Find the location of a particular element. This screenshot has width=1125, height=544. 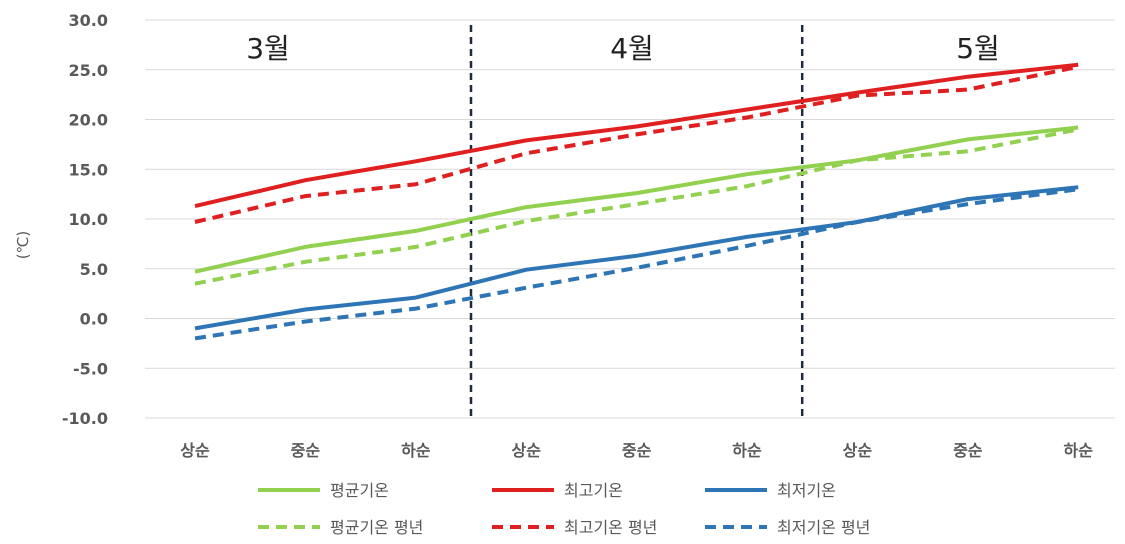

legend-label: 최고기온 is located at coordinates (593, 490).